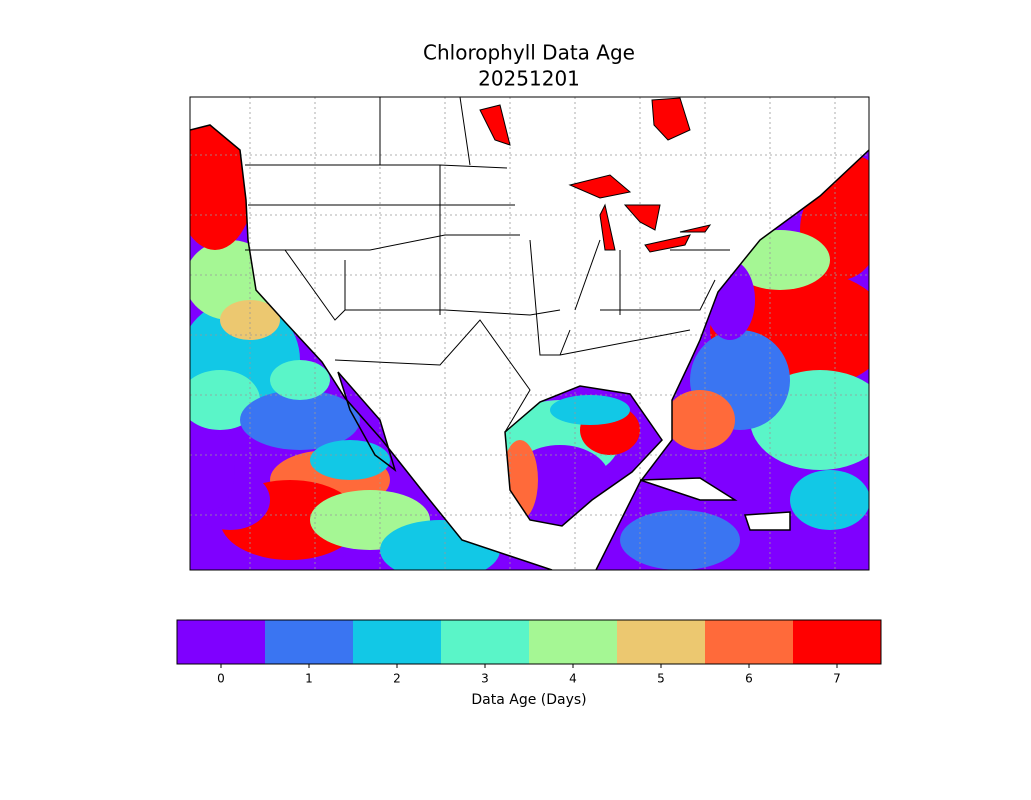 The width and height of the screenshot is (1031, 800). Describe the element at coordinates (661, 679) in the screenshot. I see `colorbar-tick-label: 5` at that location.